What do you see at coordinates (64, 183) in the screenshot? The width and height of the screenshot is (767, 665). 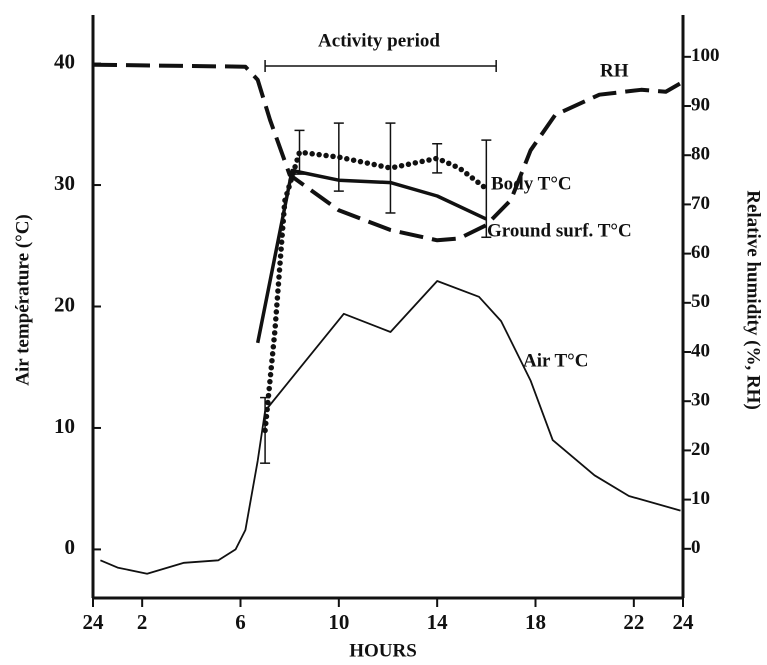 I see `y-tick-label: 30` at bounding box center [64, 183].